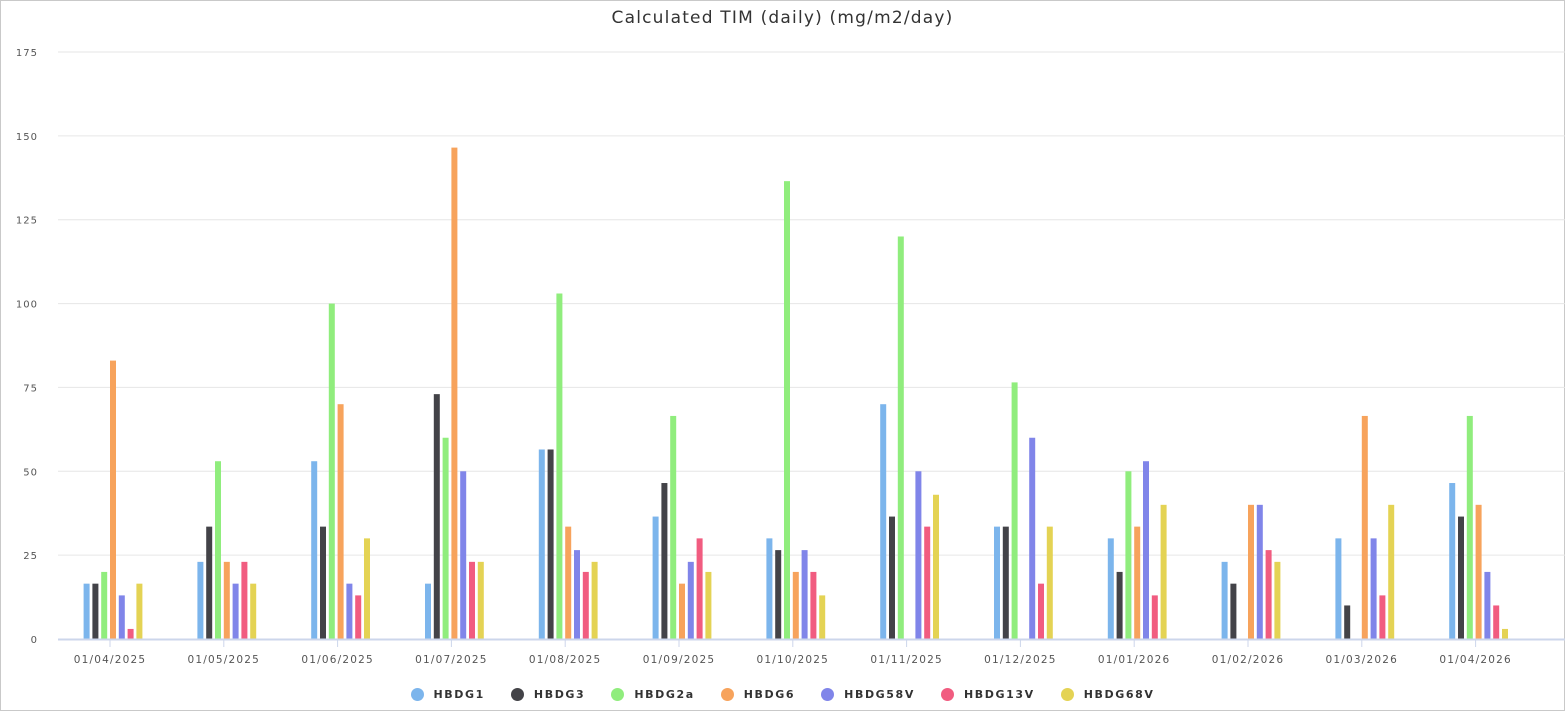  I want to click on y-tick-label: 25, so click(30, 556).